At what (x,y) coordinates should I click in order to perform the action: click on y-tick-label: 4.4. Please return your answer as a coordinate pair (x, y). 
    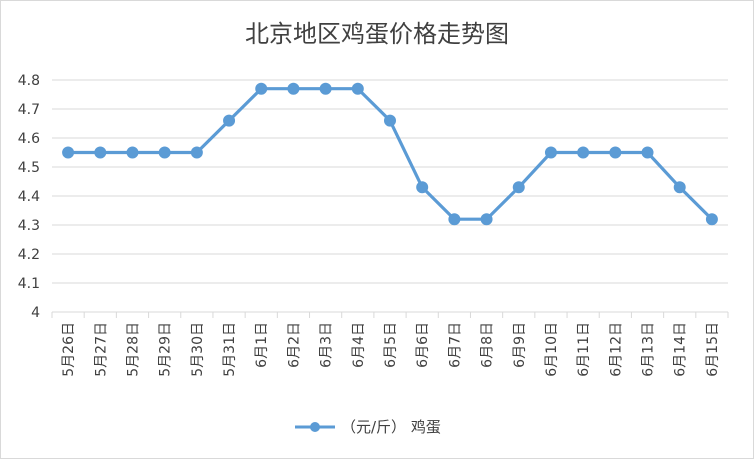
    Looking at the image, I should click on (29, 197).